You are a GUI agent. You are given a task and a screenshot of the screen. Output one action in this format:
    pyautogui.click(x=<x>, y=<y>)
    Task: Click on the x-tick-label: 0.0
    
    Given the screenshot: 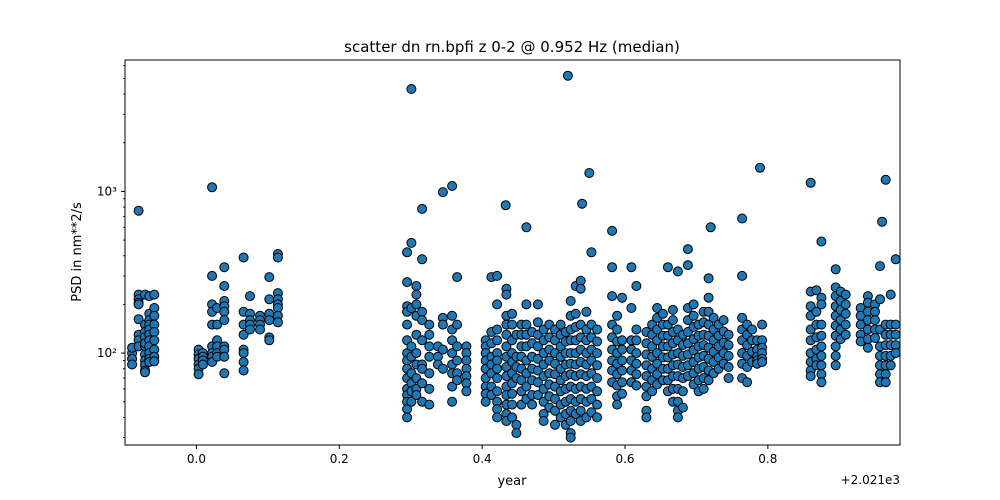 What is the action you would take?
    pyautogui.click(x=196, y=459)
    